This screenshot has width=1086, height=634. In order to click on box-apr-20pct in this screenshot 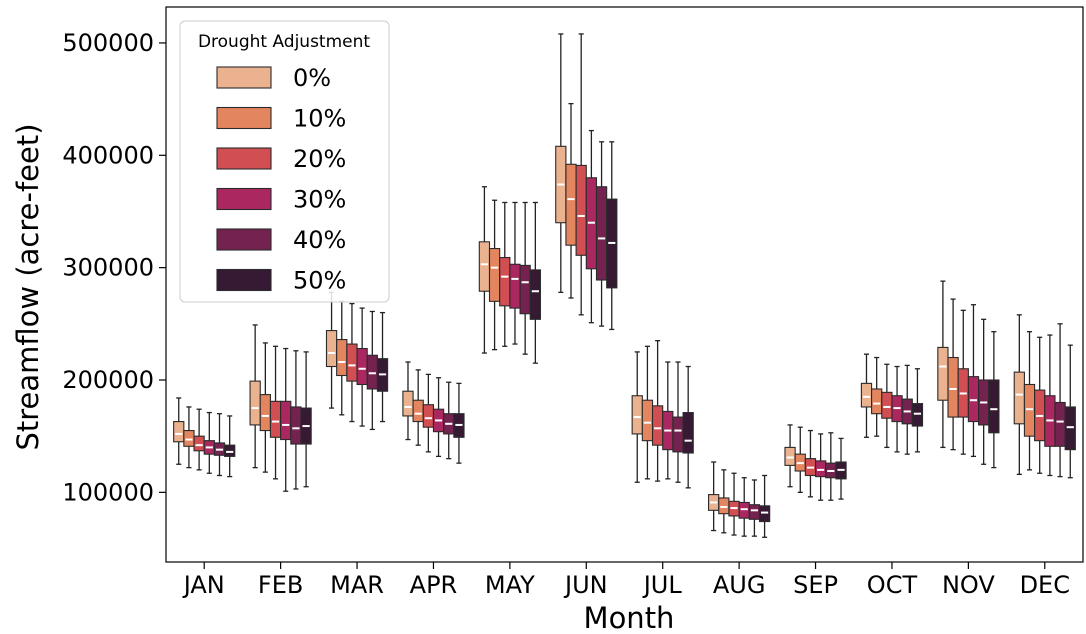, I will do `click(428, 413)`.